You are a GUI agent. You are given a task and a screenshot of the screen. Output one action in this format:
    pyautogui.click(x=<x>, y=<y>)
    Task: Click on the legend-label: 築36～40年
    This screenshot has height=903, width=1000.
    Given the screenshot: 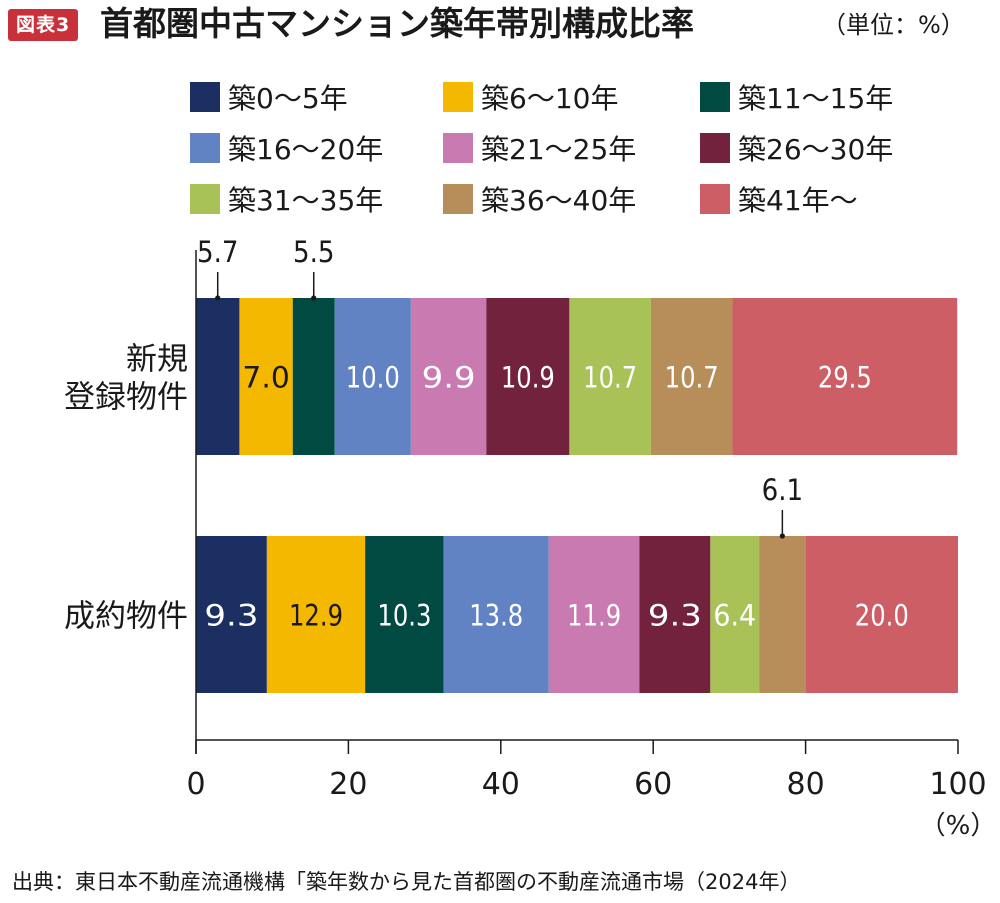 What is the action you would take?
    pyautogui.click(x=559, y=200)
    